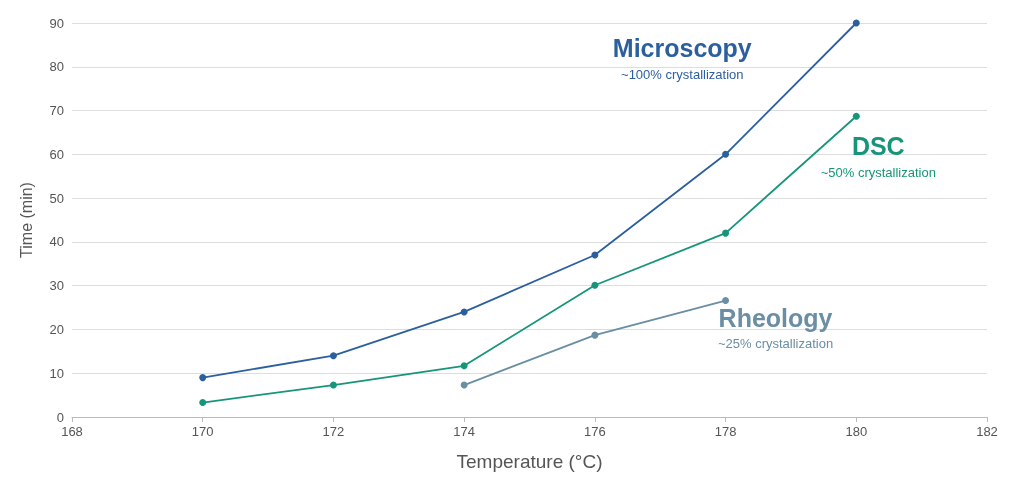  I want to click on y-tick-label: 80, so click(56, 67).